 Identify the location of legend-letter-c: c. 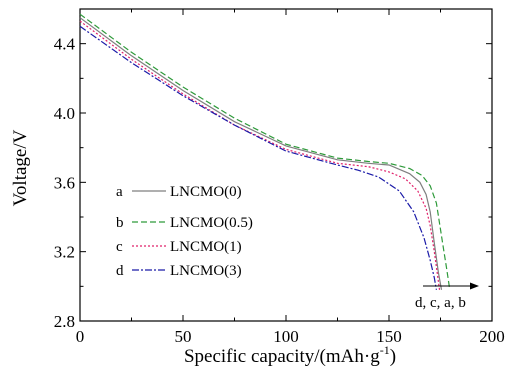
(119, 247).